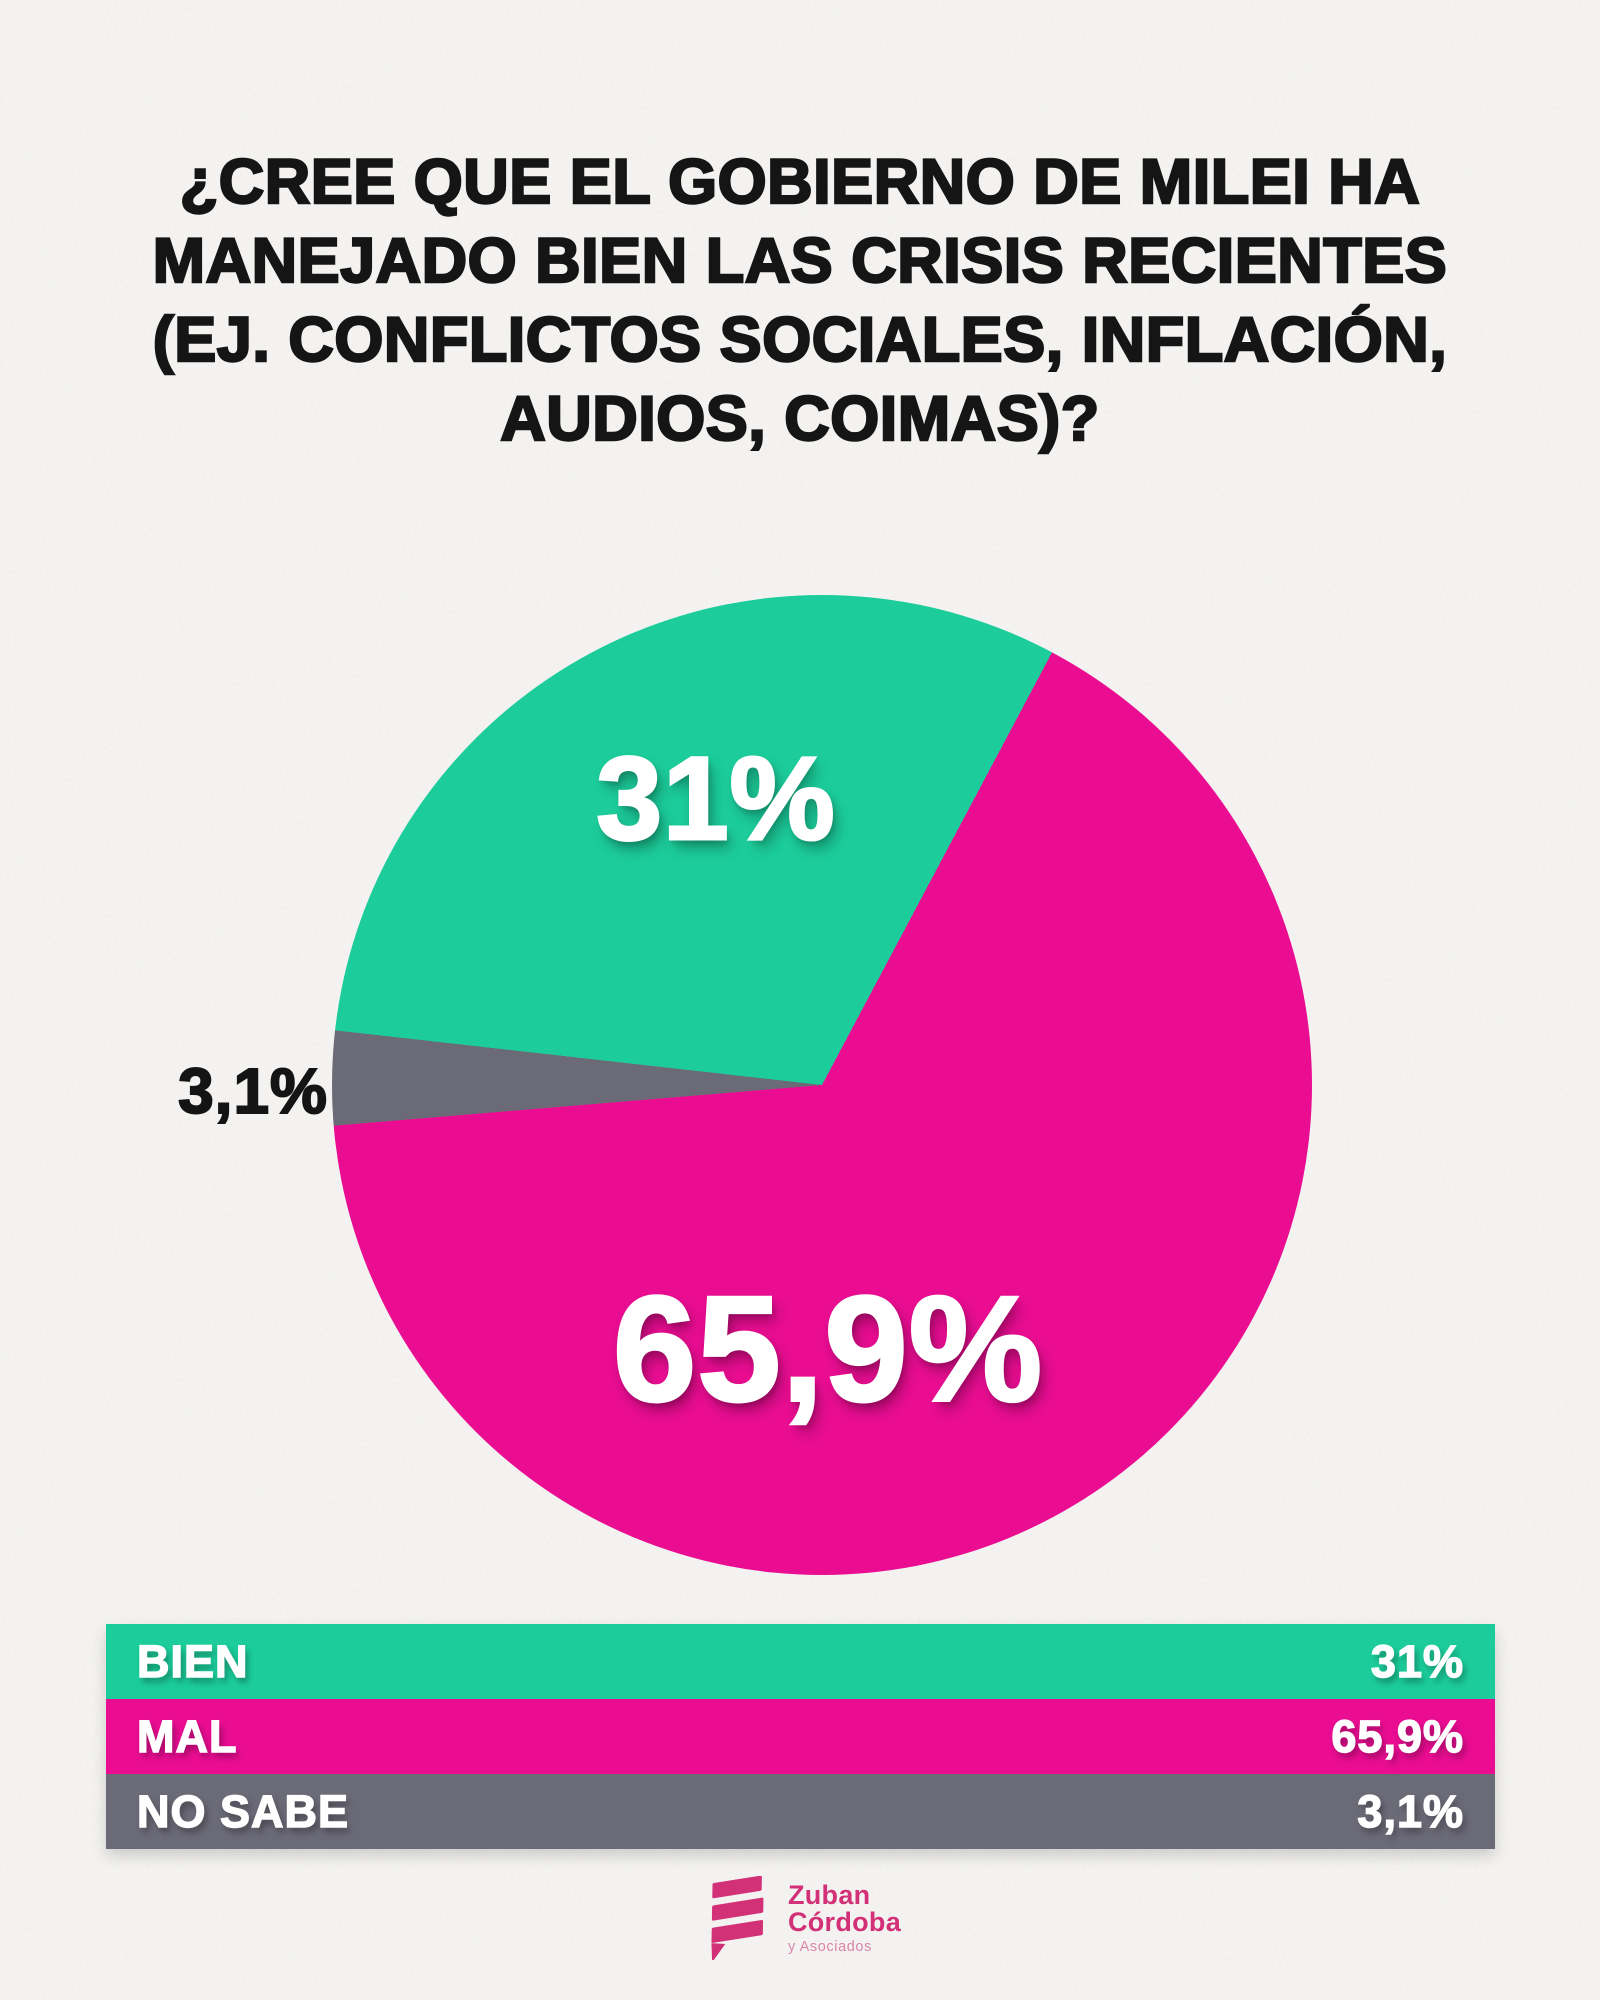 The height and width of the screenshot is (2000, 1600). Describe the element at coordinates (187, 1736) in the screenshot. I see `legend-label: MAL` at that location.